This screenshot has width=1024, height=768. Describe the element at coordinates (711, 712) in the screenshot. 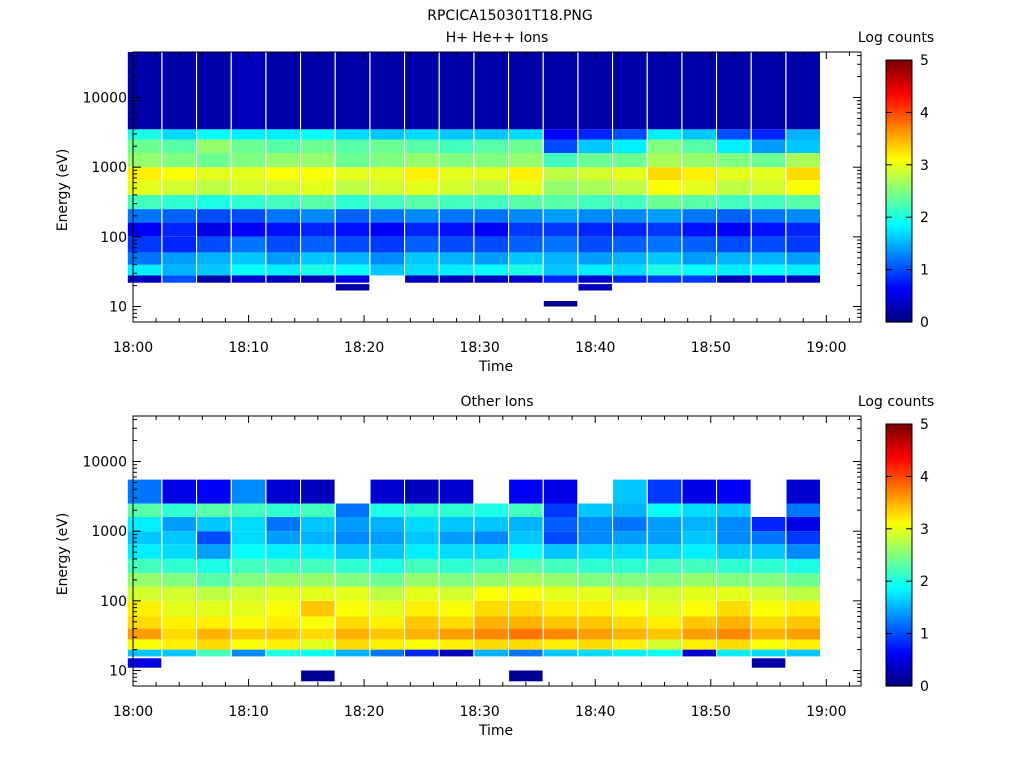

I see `x-tick-label: 18:50` at that location.